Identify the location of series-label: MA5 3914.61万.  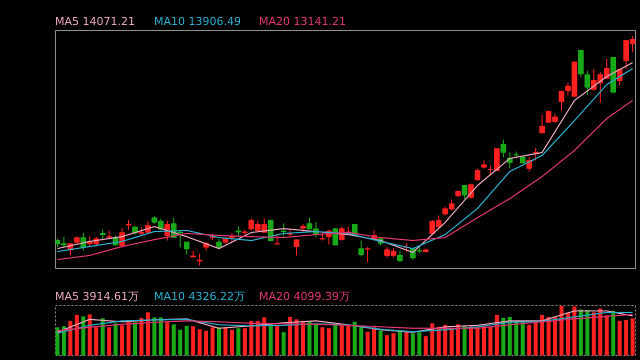
(97, 297).